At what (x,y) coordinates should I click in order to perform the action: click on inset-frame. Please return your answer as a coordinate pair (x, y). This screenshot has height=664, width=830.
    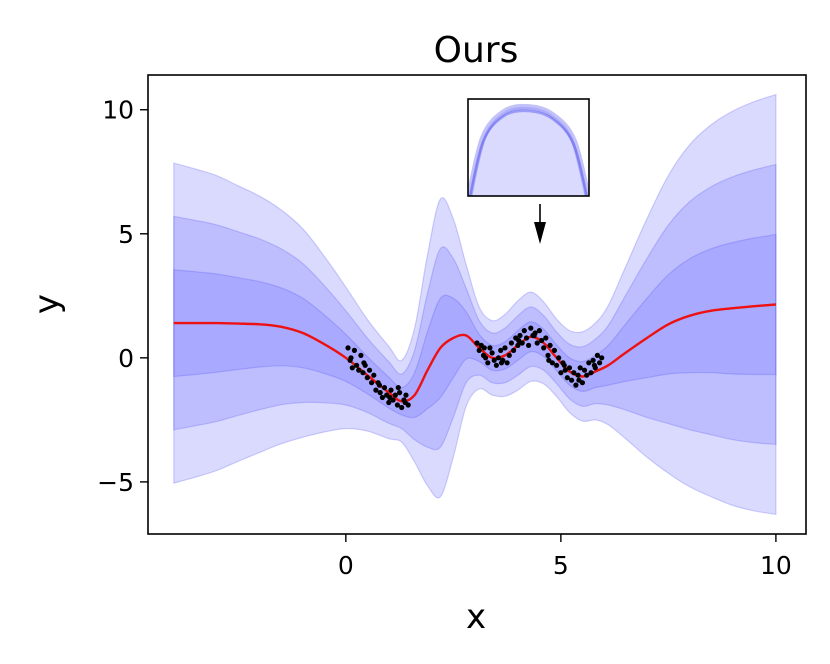
    Looking at the image, I should click on (528, 147).